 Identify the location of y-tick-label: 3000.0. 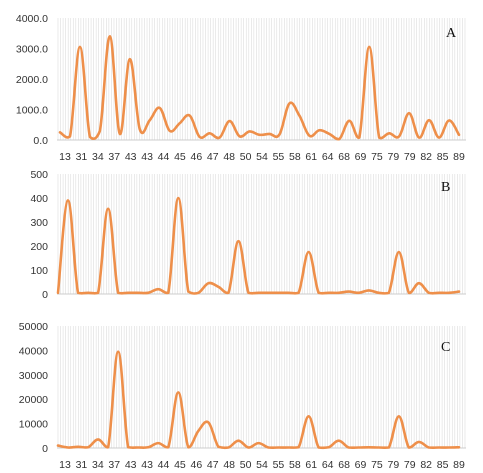
(32, 50).